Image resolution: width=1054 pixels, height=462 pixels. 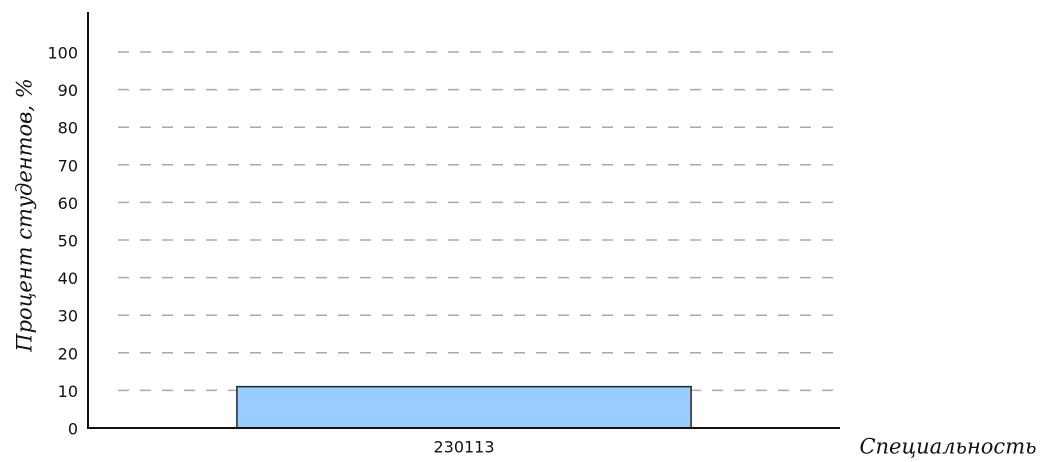 I want to click on y-tick-label: 20, so click(x=68, y=353).